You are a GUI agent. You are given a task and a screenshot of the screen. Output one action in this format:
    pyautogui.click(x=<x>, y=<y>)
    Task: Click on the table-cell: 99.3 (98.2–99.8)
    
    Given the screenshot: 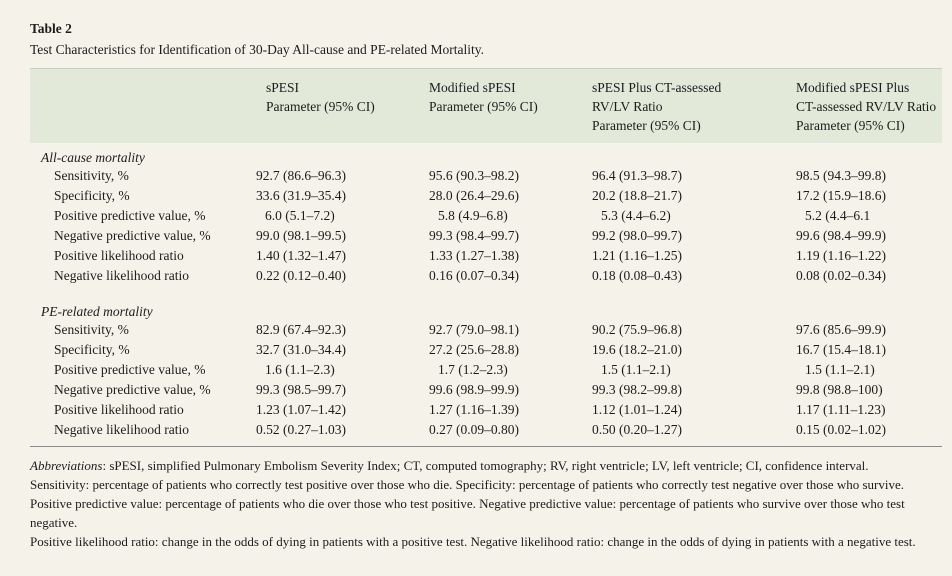 What is the action you would take?
    pyautogui.click(x=637, y=389)
    